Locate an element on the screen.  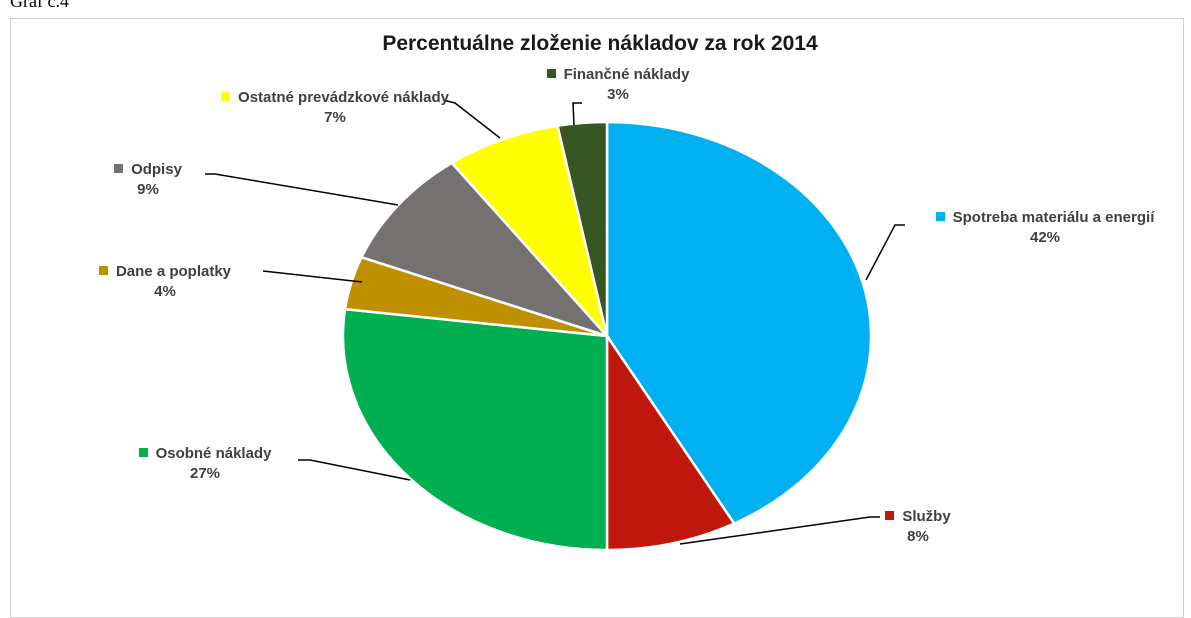
data-label: Finančné náklady 3% is located at coordinates (618, 85).